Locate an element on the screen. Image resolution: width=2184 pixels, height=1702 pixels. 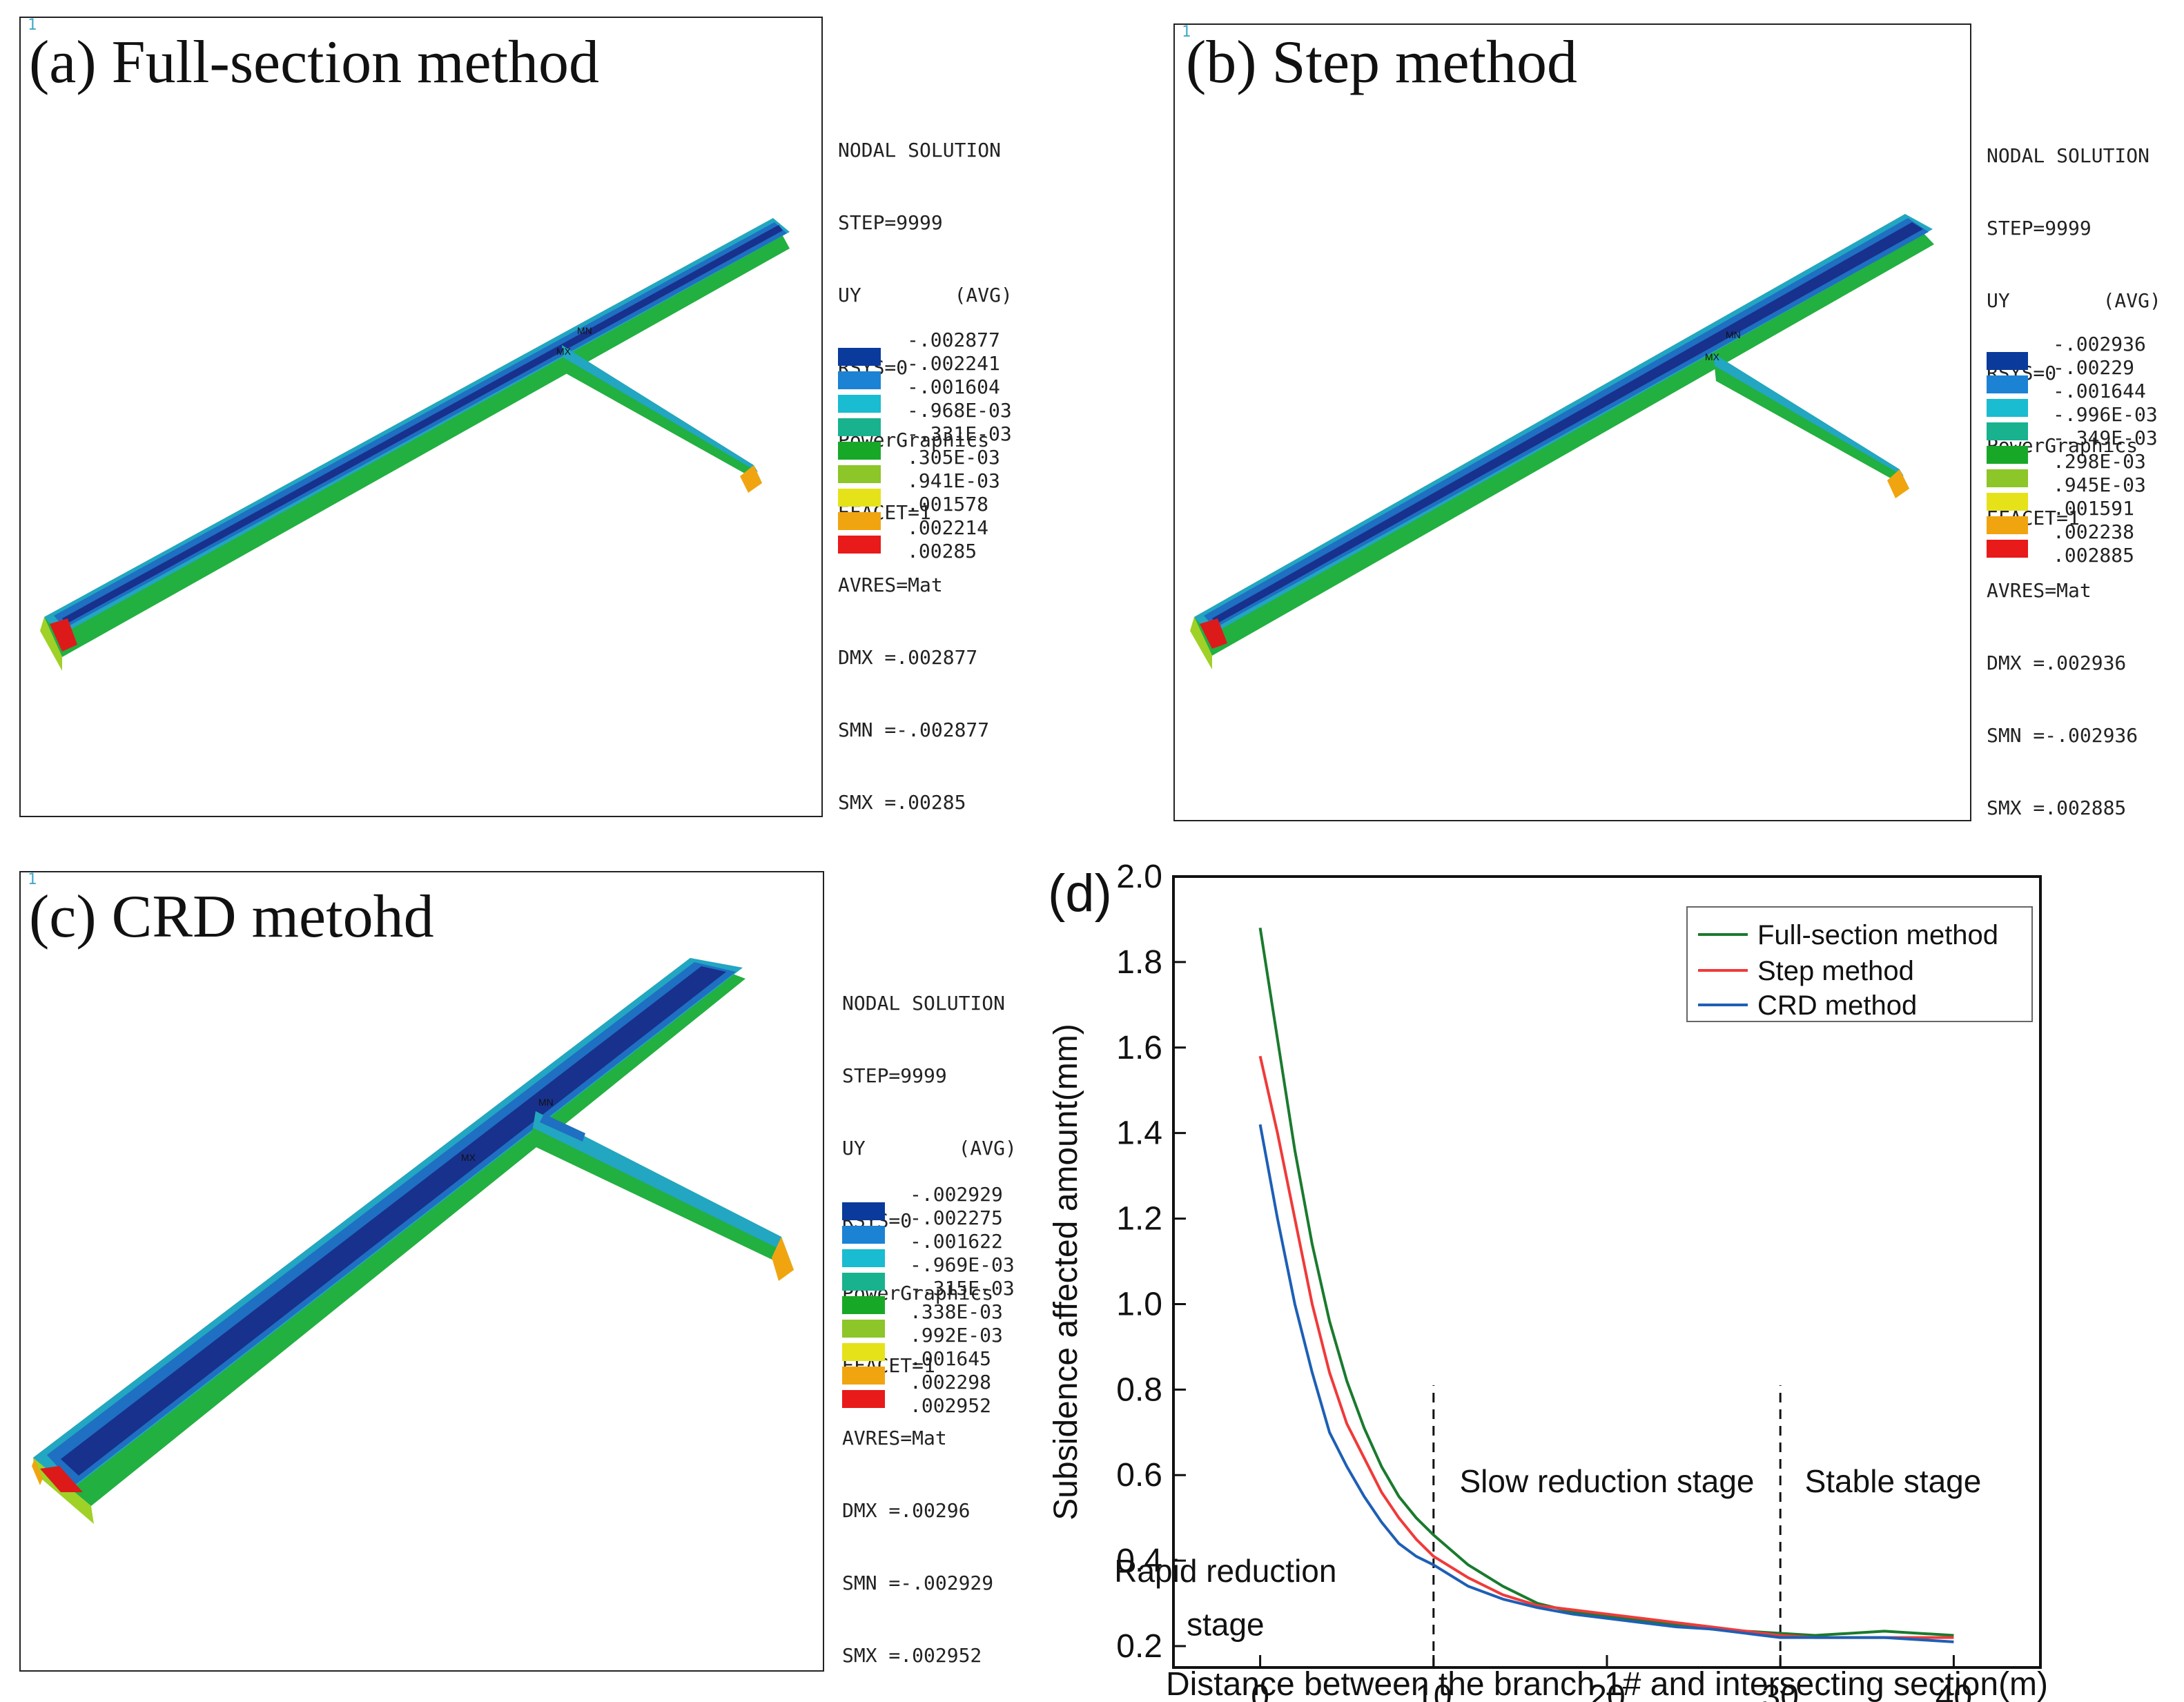
panel-b-mn-marker: MN is located at coordinates (1733, 334).